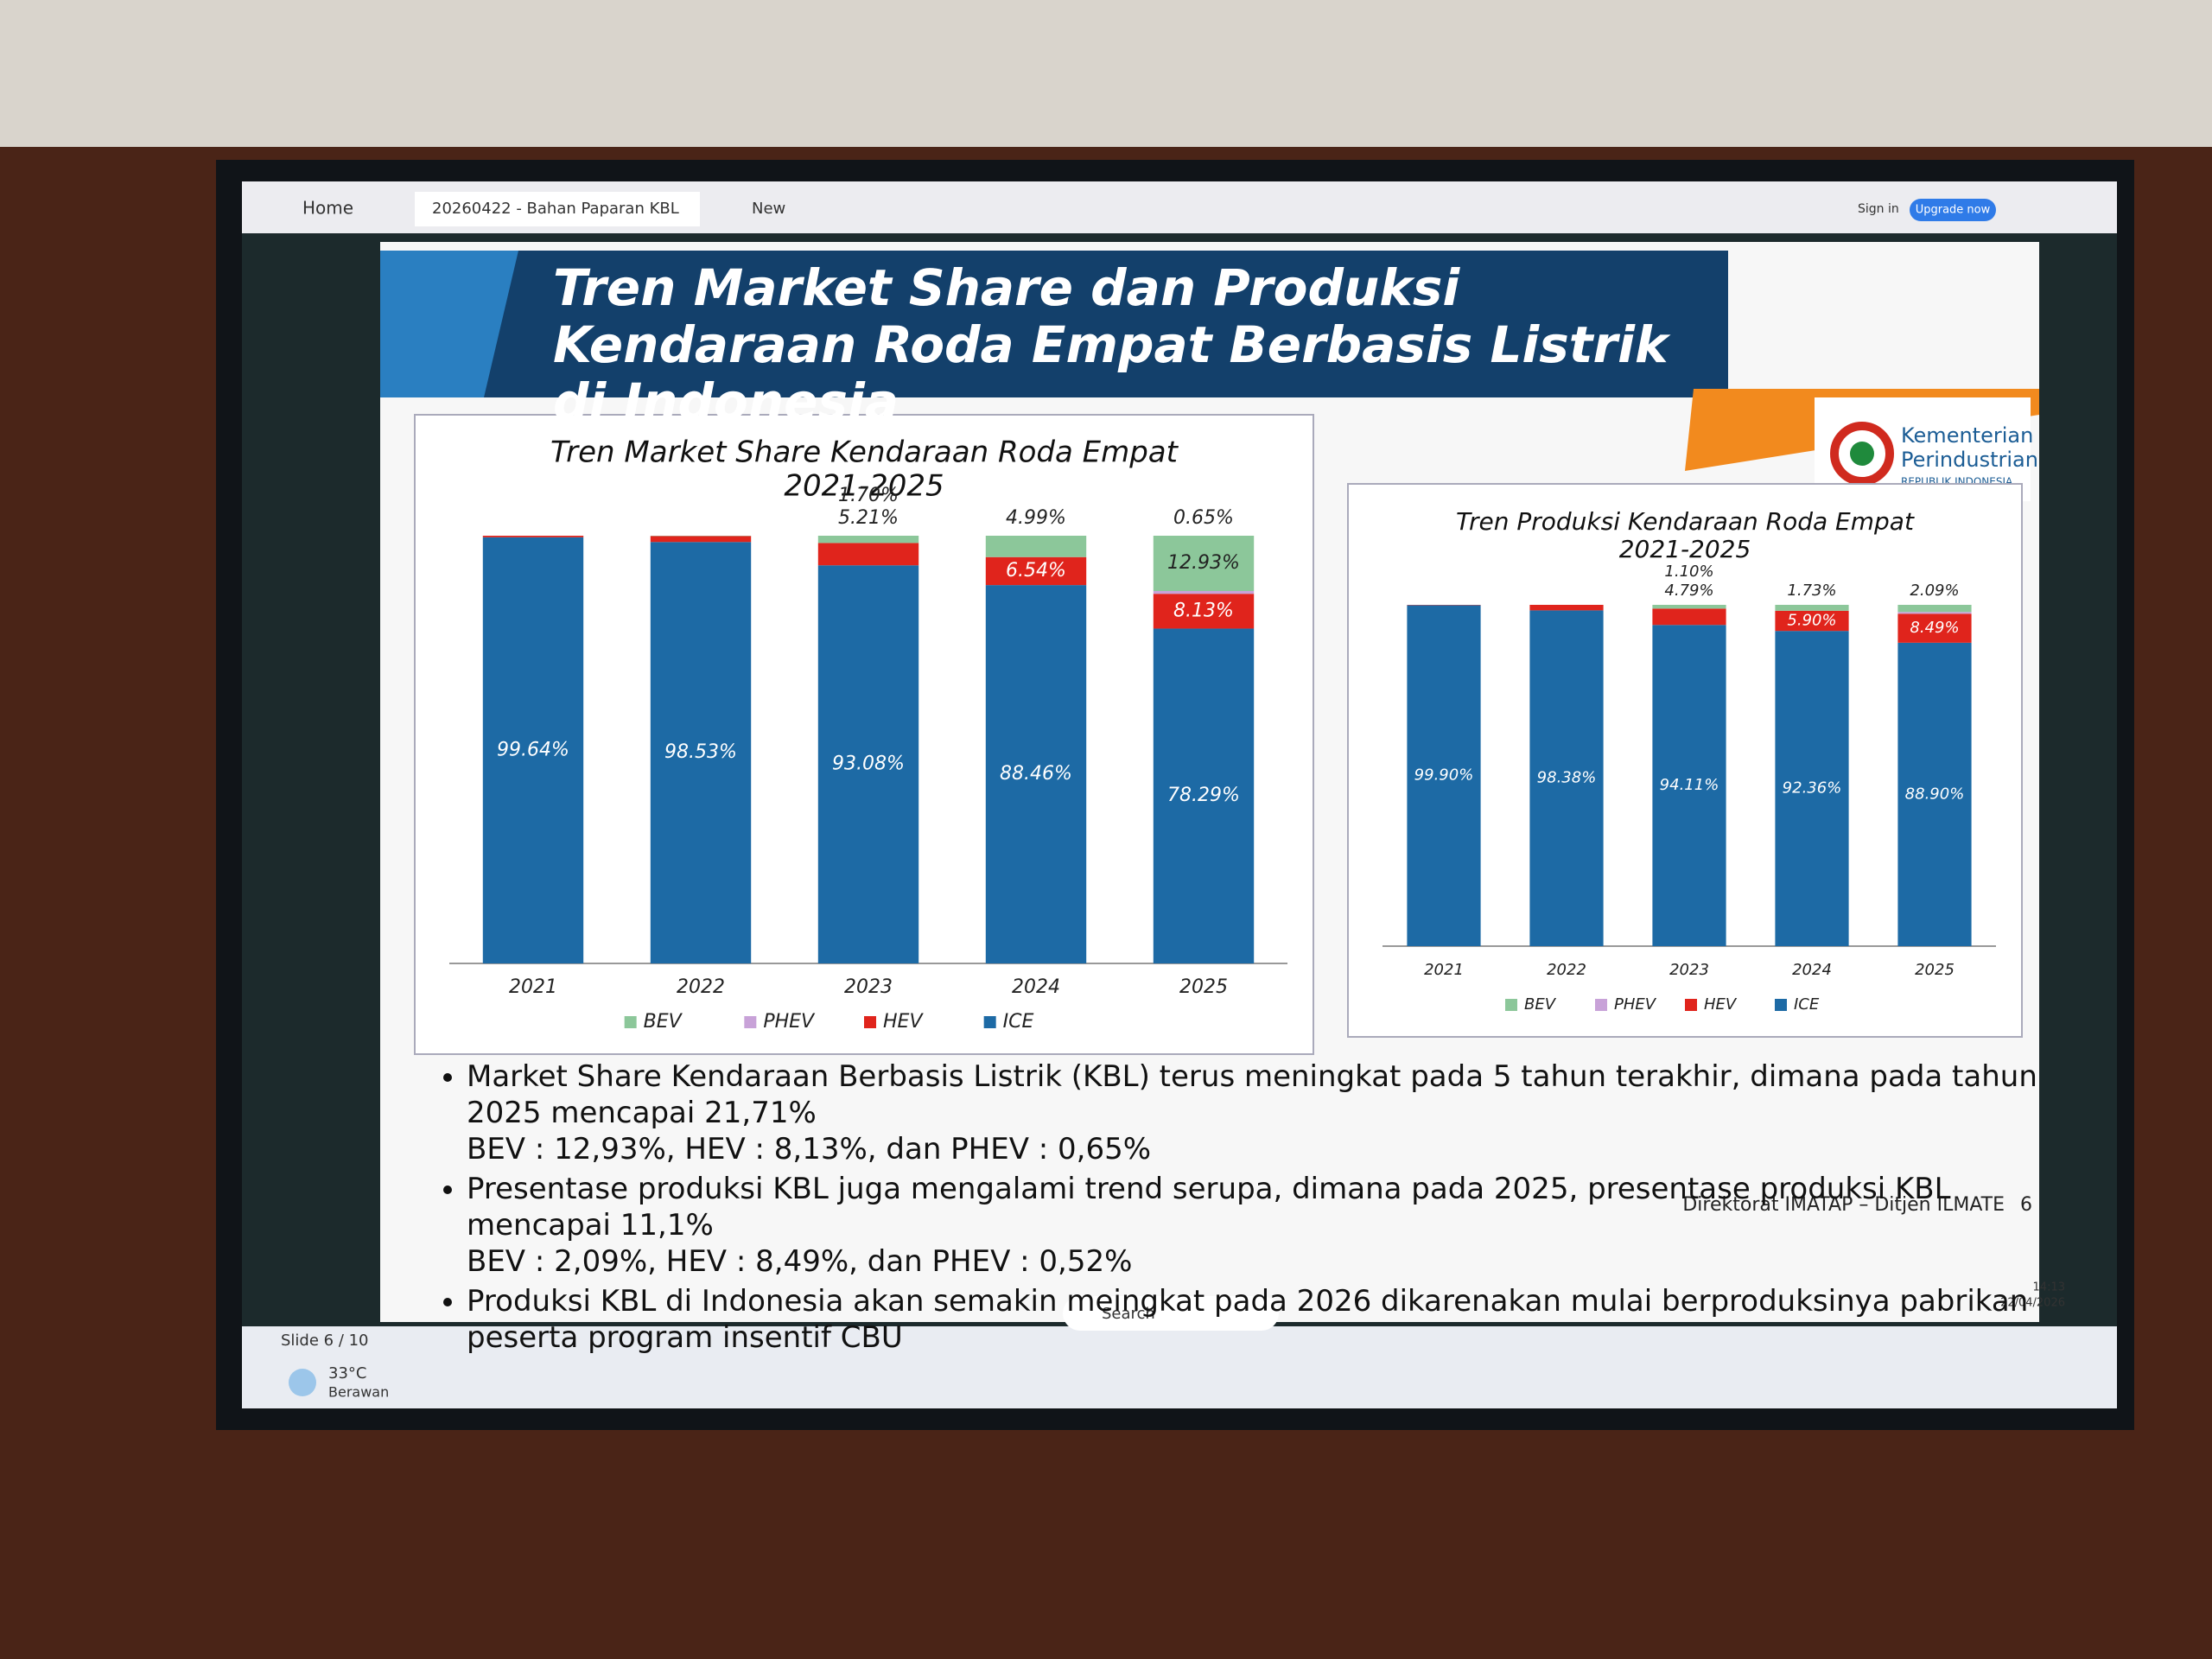 This screenshot has height=1659, width=2212. I want to click on data-label: 88.90%, so click(1935, 794).